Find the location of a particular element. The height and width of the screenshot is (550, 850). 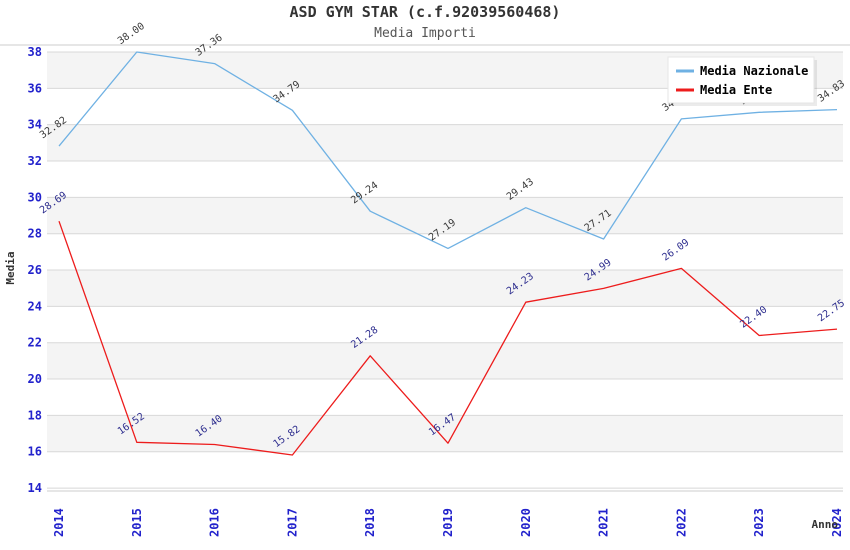

chart-title: ASD GYM STAR (c.f.92039560468) is located at coordinates (425, 12).